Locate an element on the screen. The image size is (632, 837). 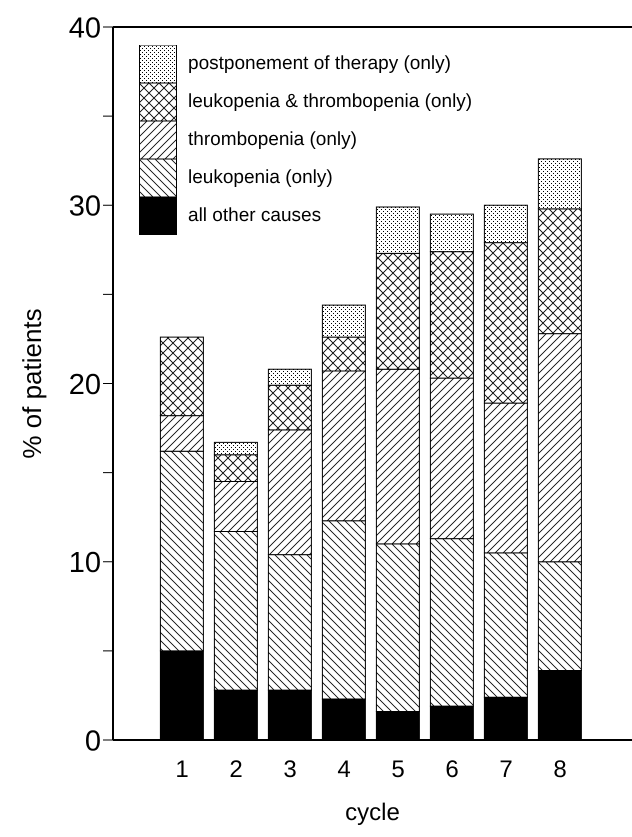
x-tick-label: 1 is located at coordinates (182, 770).